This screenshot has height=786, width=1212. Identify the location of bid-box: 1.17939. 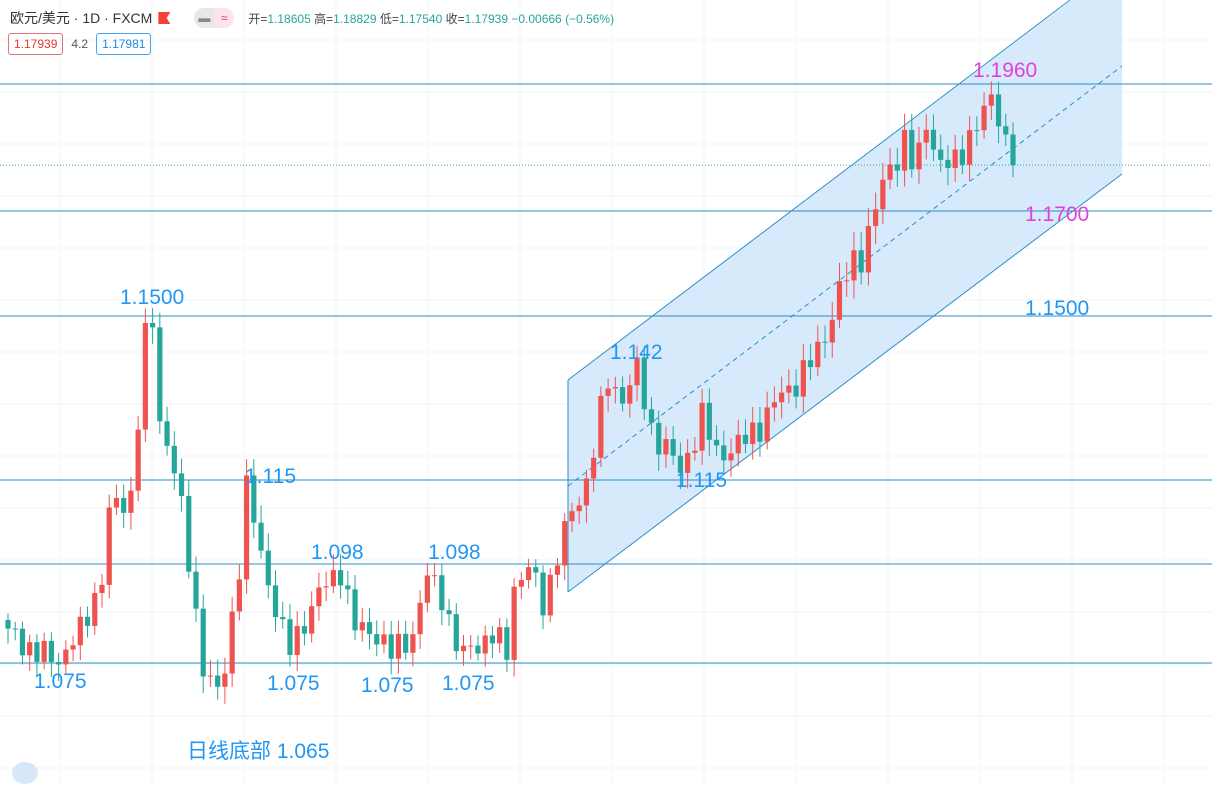
(36, 44).